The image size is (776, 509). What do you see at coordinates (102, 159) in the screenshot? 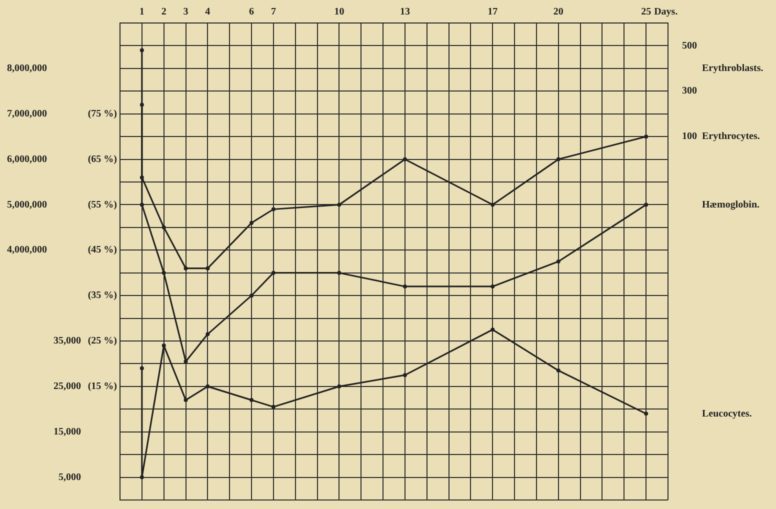
I see `y-tick-label: (65 %)` at bounding box center [102, 159].